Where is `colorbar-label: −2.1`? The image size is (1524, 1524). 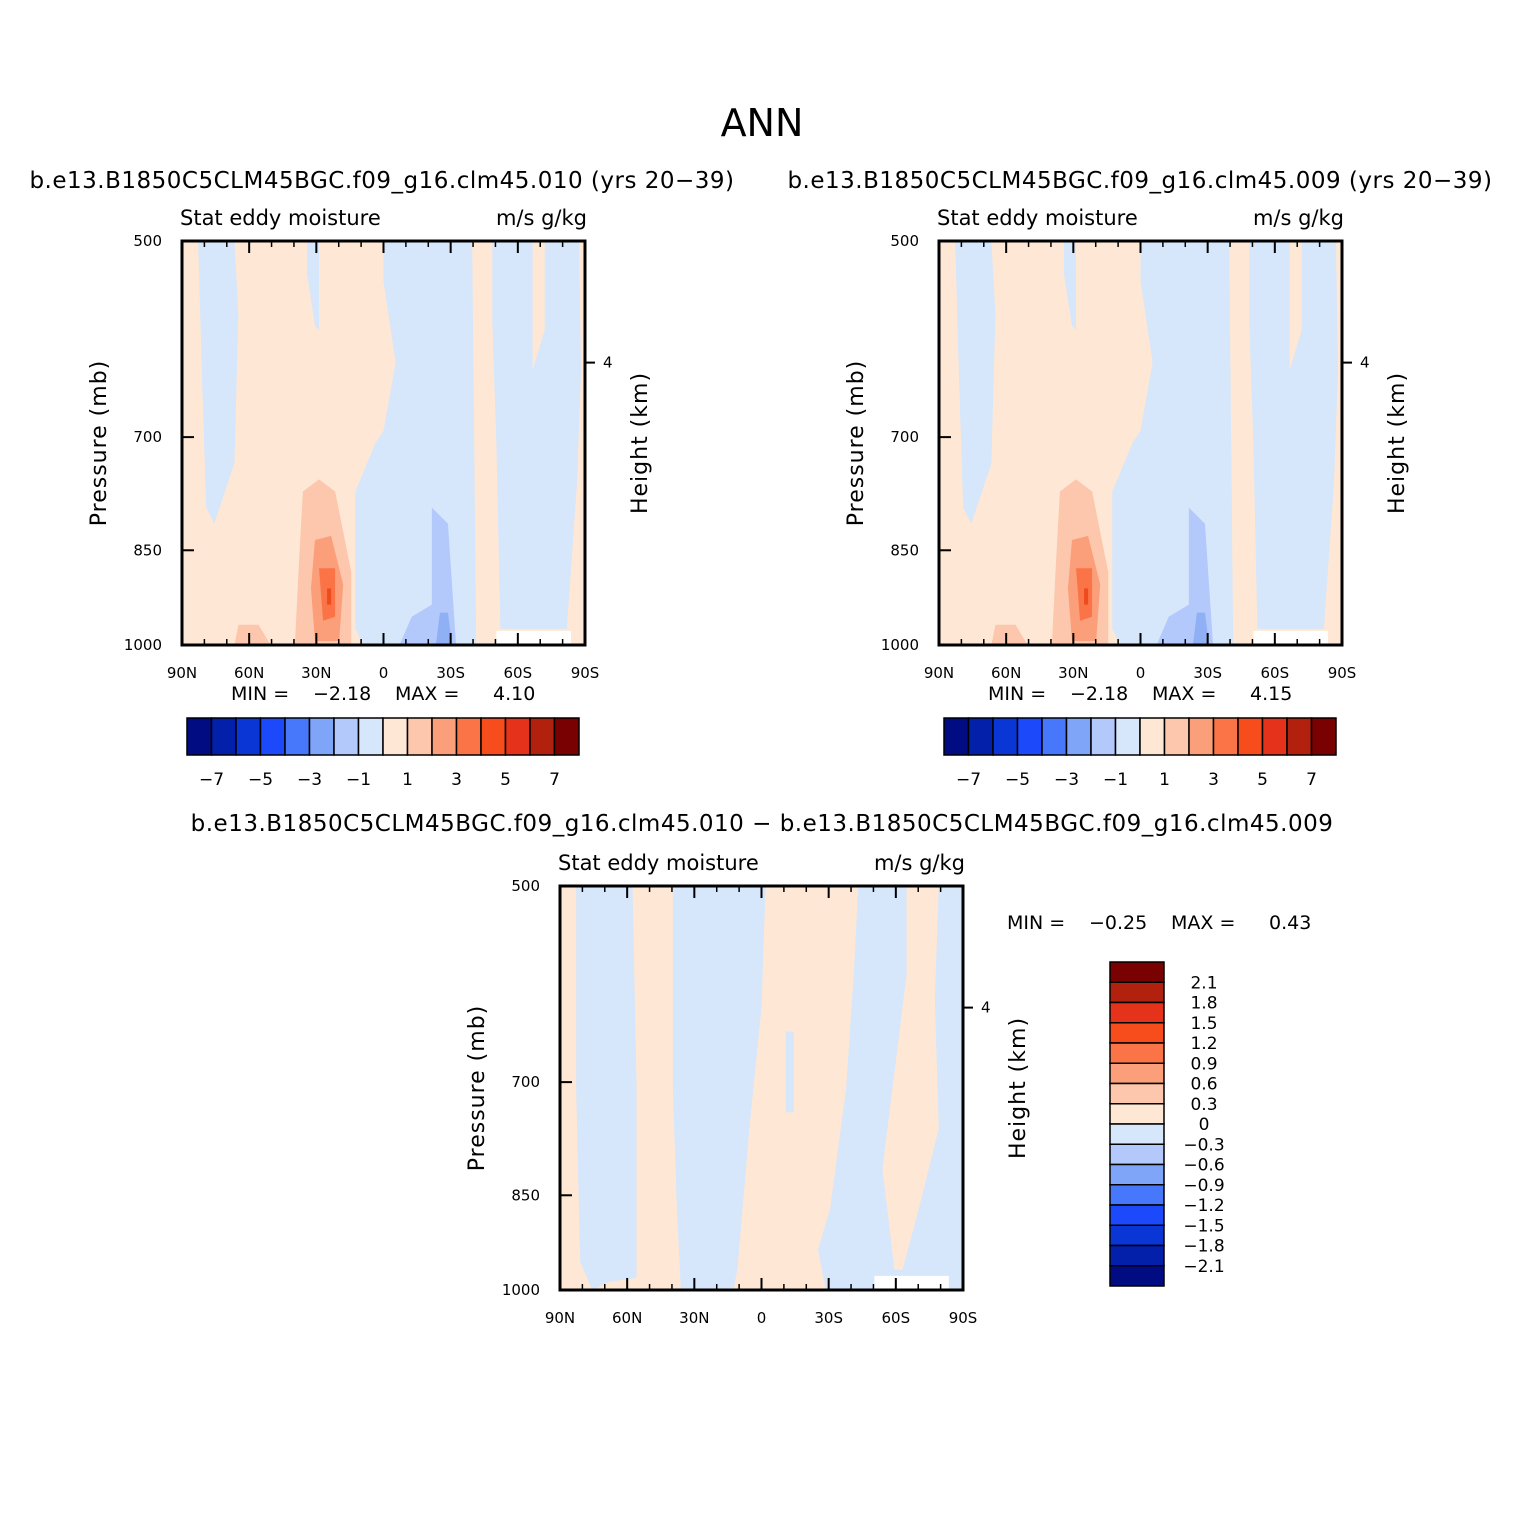 colorbar-label: −2.1 is located at coordinates (1203, 1267).